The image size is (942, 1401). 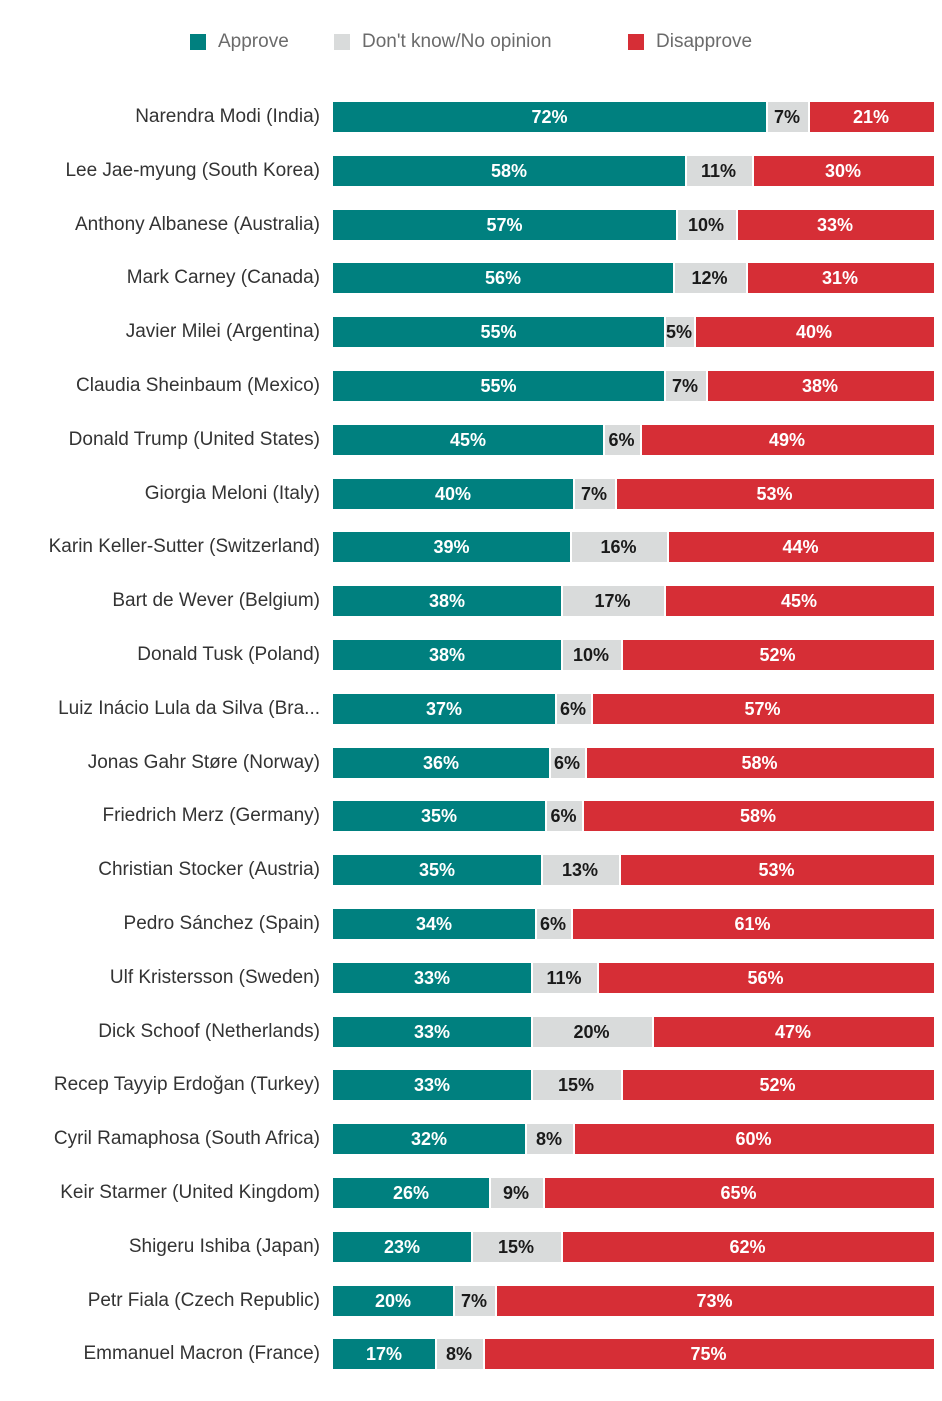 I want to click on legend-label-disapprove: Disapprove, so click(x=704, y=41).